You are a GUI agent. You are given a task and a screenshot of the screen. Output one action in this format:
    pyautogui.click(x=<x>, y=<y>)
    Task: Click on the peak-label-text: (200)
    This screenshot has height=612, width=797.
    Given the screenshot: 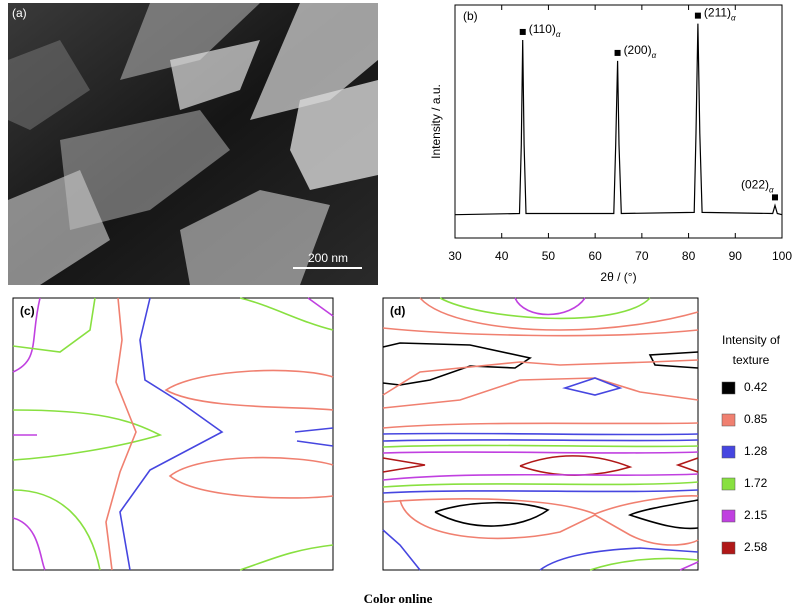 What is the action you would take?
    pyautogui.click(x=638, y=50)
    